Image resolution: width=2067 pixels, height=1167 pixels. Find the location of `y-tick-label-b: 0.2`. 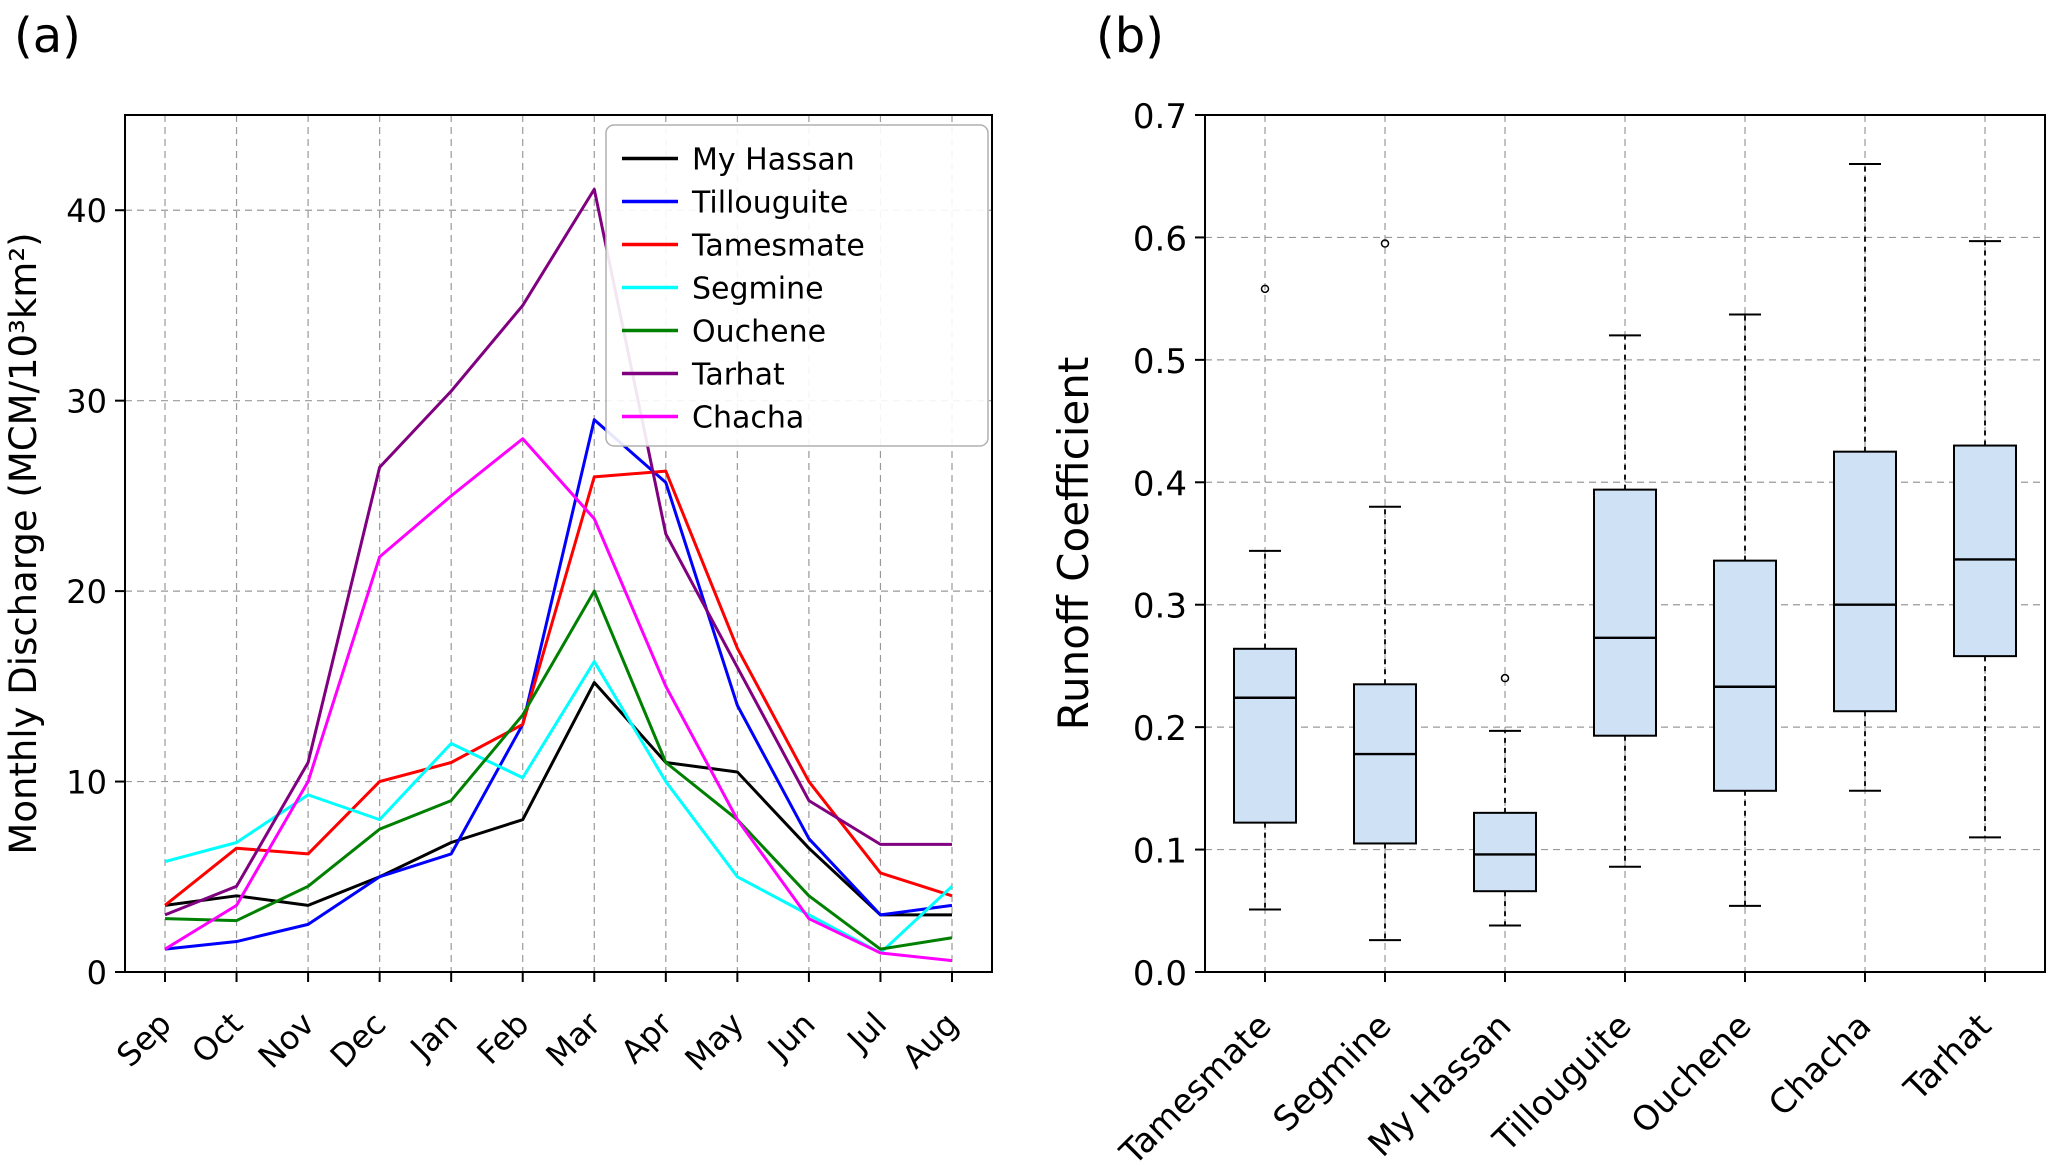

y-tick-label-b: 0.2 is located at coordinates (1160, 729).